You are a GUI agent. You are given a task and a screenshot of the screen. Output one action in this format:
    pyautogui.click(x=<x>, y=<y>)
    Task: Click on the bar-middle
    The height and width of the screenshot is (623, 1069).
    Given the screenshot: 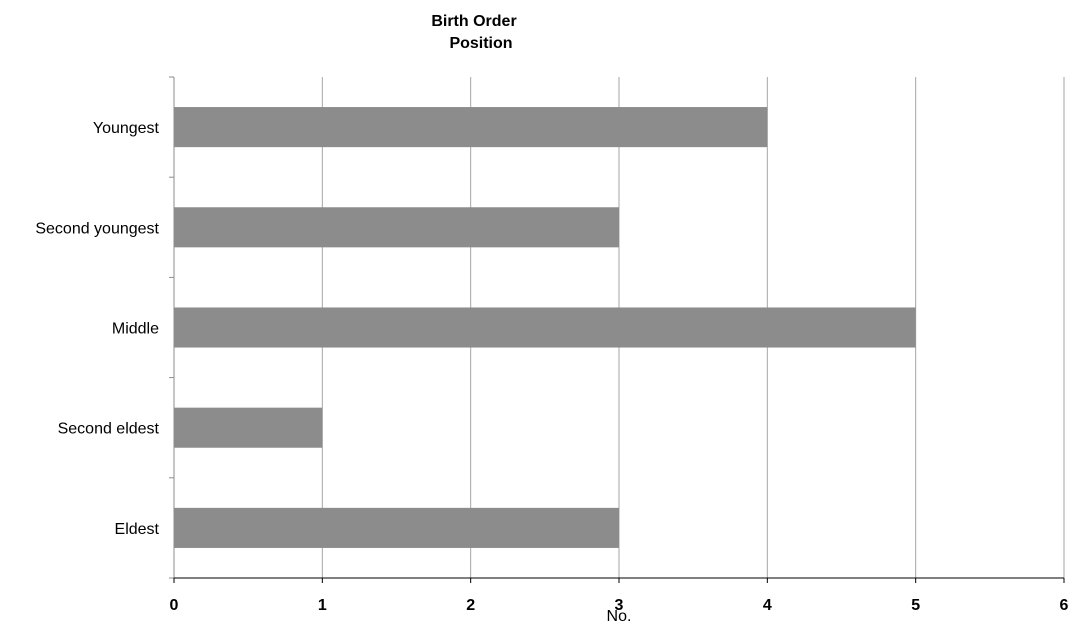 What is the action you would take?
    pyautogui.click(x=545, y=327)
    